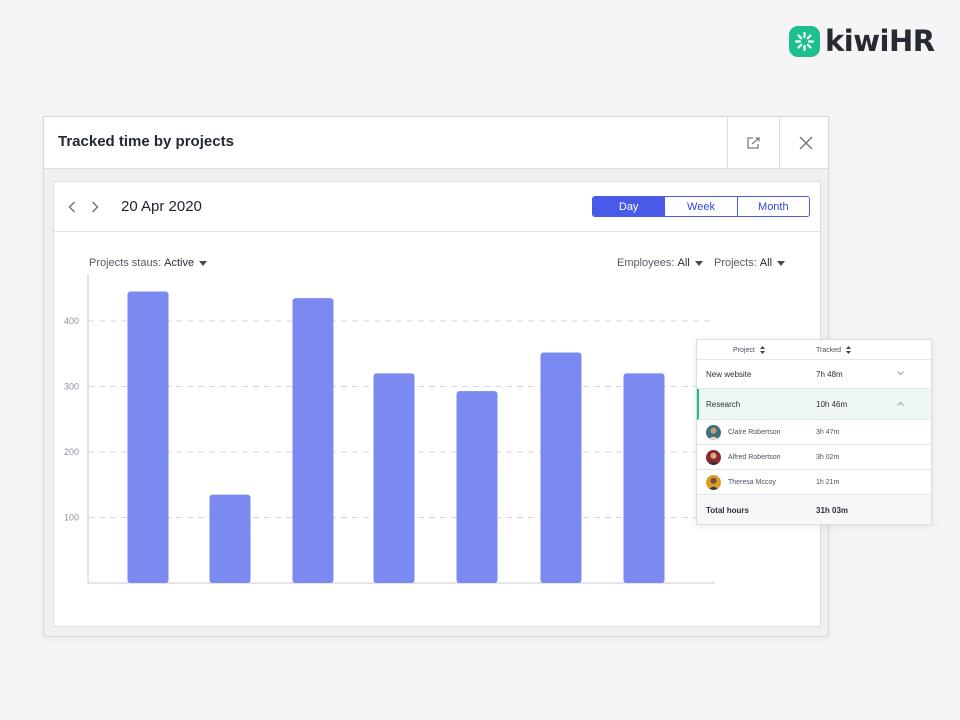 The height and width of the screenshot is (720, 960). I want to click on projects-filter-value: All, so click(766, 263).